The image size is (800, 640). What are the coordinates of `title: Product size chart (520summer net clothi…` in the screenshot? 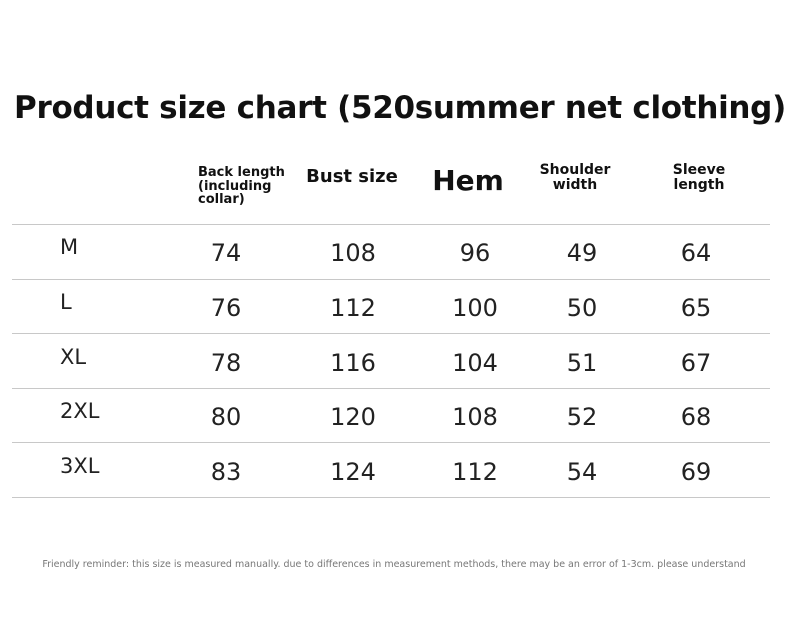 It's located at (400, 108).